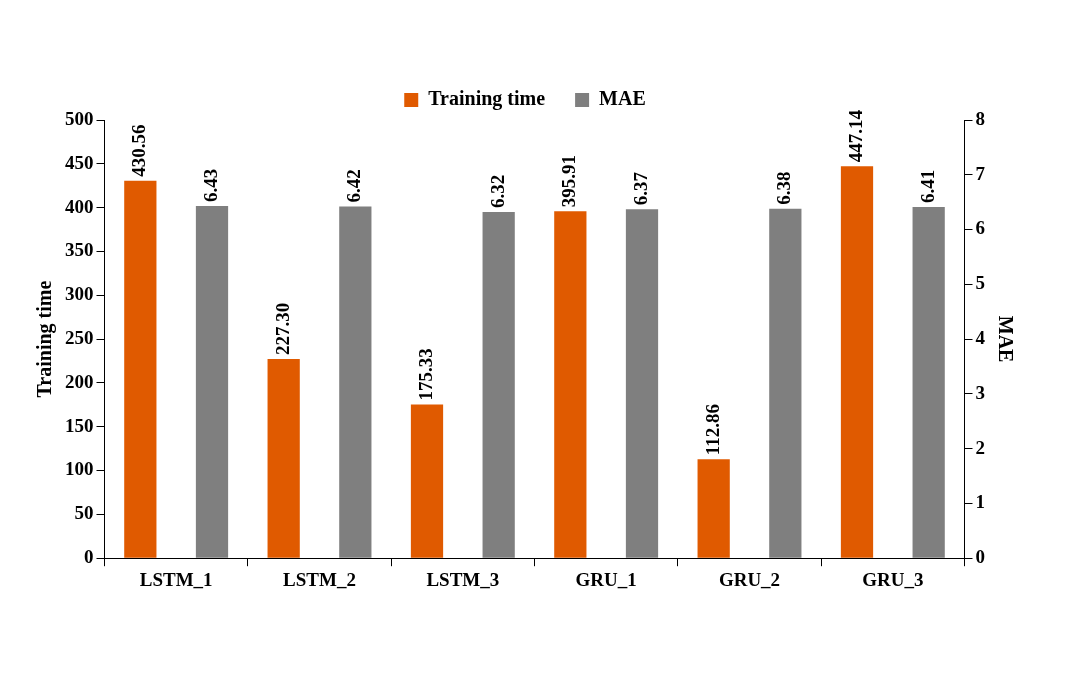 The width and height of the screenshot is (1080, 675). Describe the element at coordinates (487, 99) in the screenshot. I see `legend-label: Training time` at that location.